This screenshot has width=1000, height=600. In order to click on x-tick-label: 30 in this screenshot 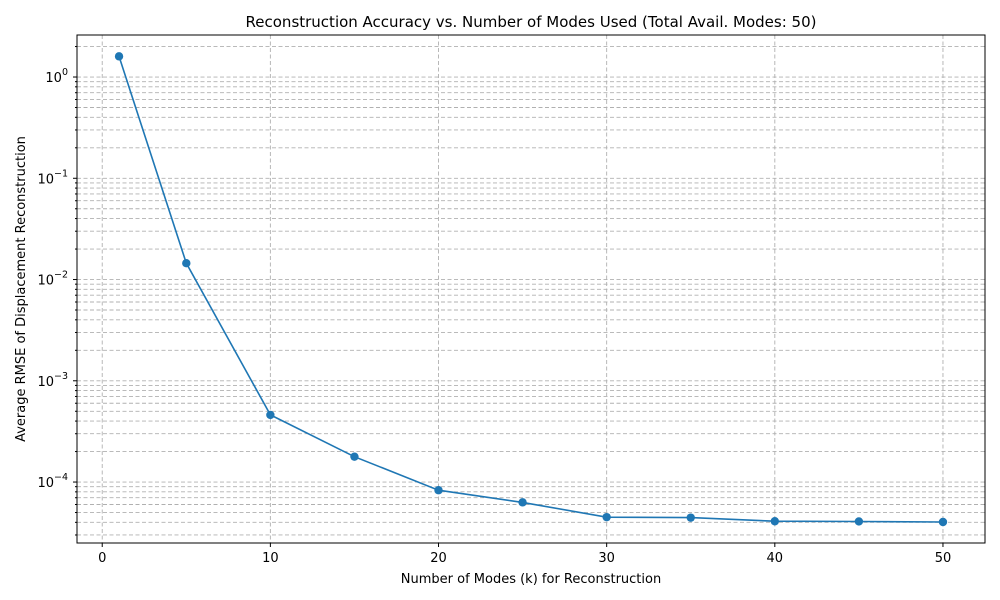, I will do `click(606, 558)`.